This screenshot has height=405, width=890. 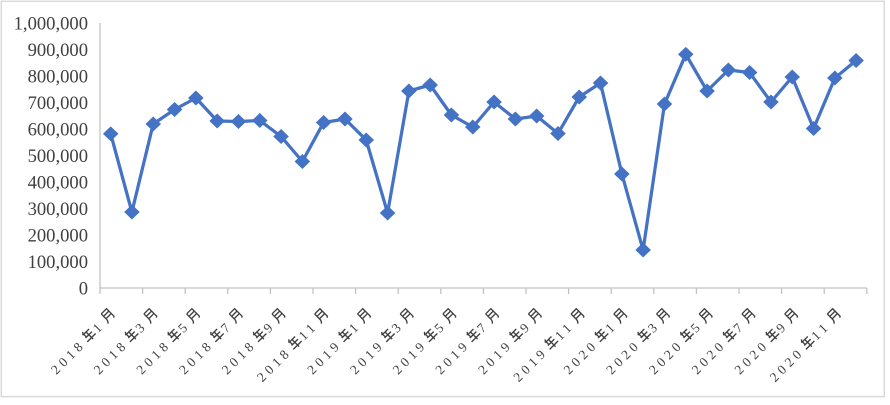 What do you see at coordinates (83, 288) in the screenshot?
I see `svg-text: 0` at bounding box center [83, 288].